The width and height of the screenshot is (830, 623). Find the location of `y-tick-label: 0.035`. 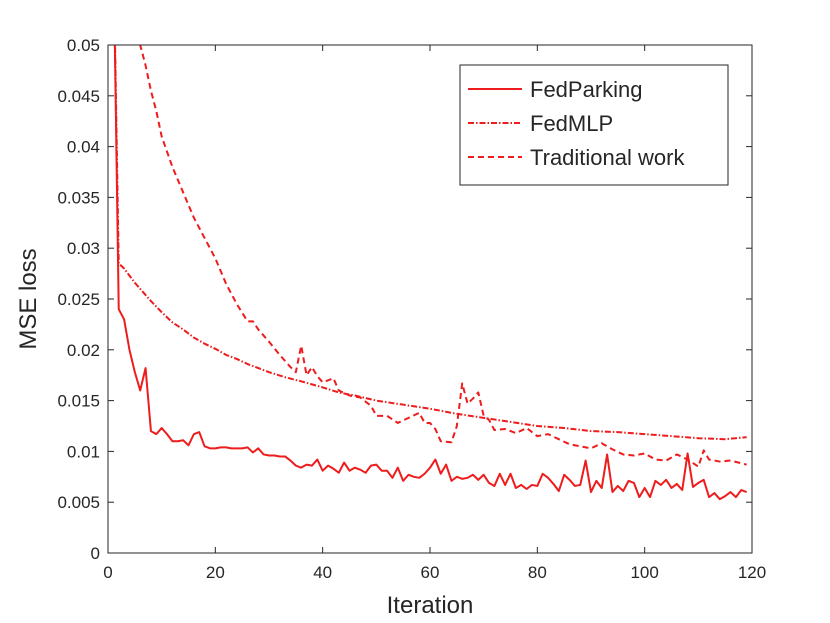

y-tick-label: 0.035 is located at coordinates (78, 197).